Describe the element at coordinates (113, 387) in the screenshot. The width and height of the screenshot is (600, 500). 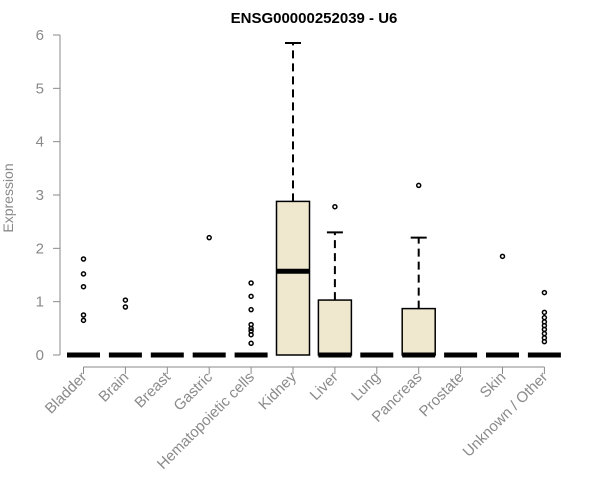
I see `x-tick-label: Brain` at that location.